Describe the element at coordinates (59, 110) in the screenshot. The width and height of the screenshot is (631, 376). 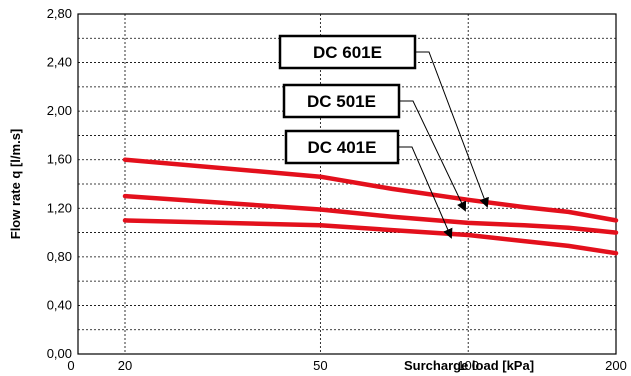
I see `y-tick-label: 2,00` at that location.